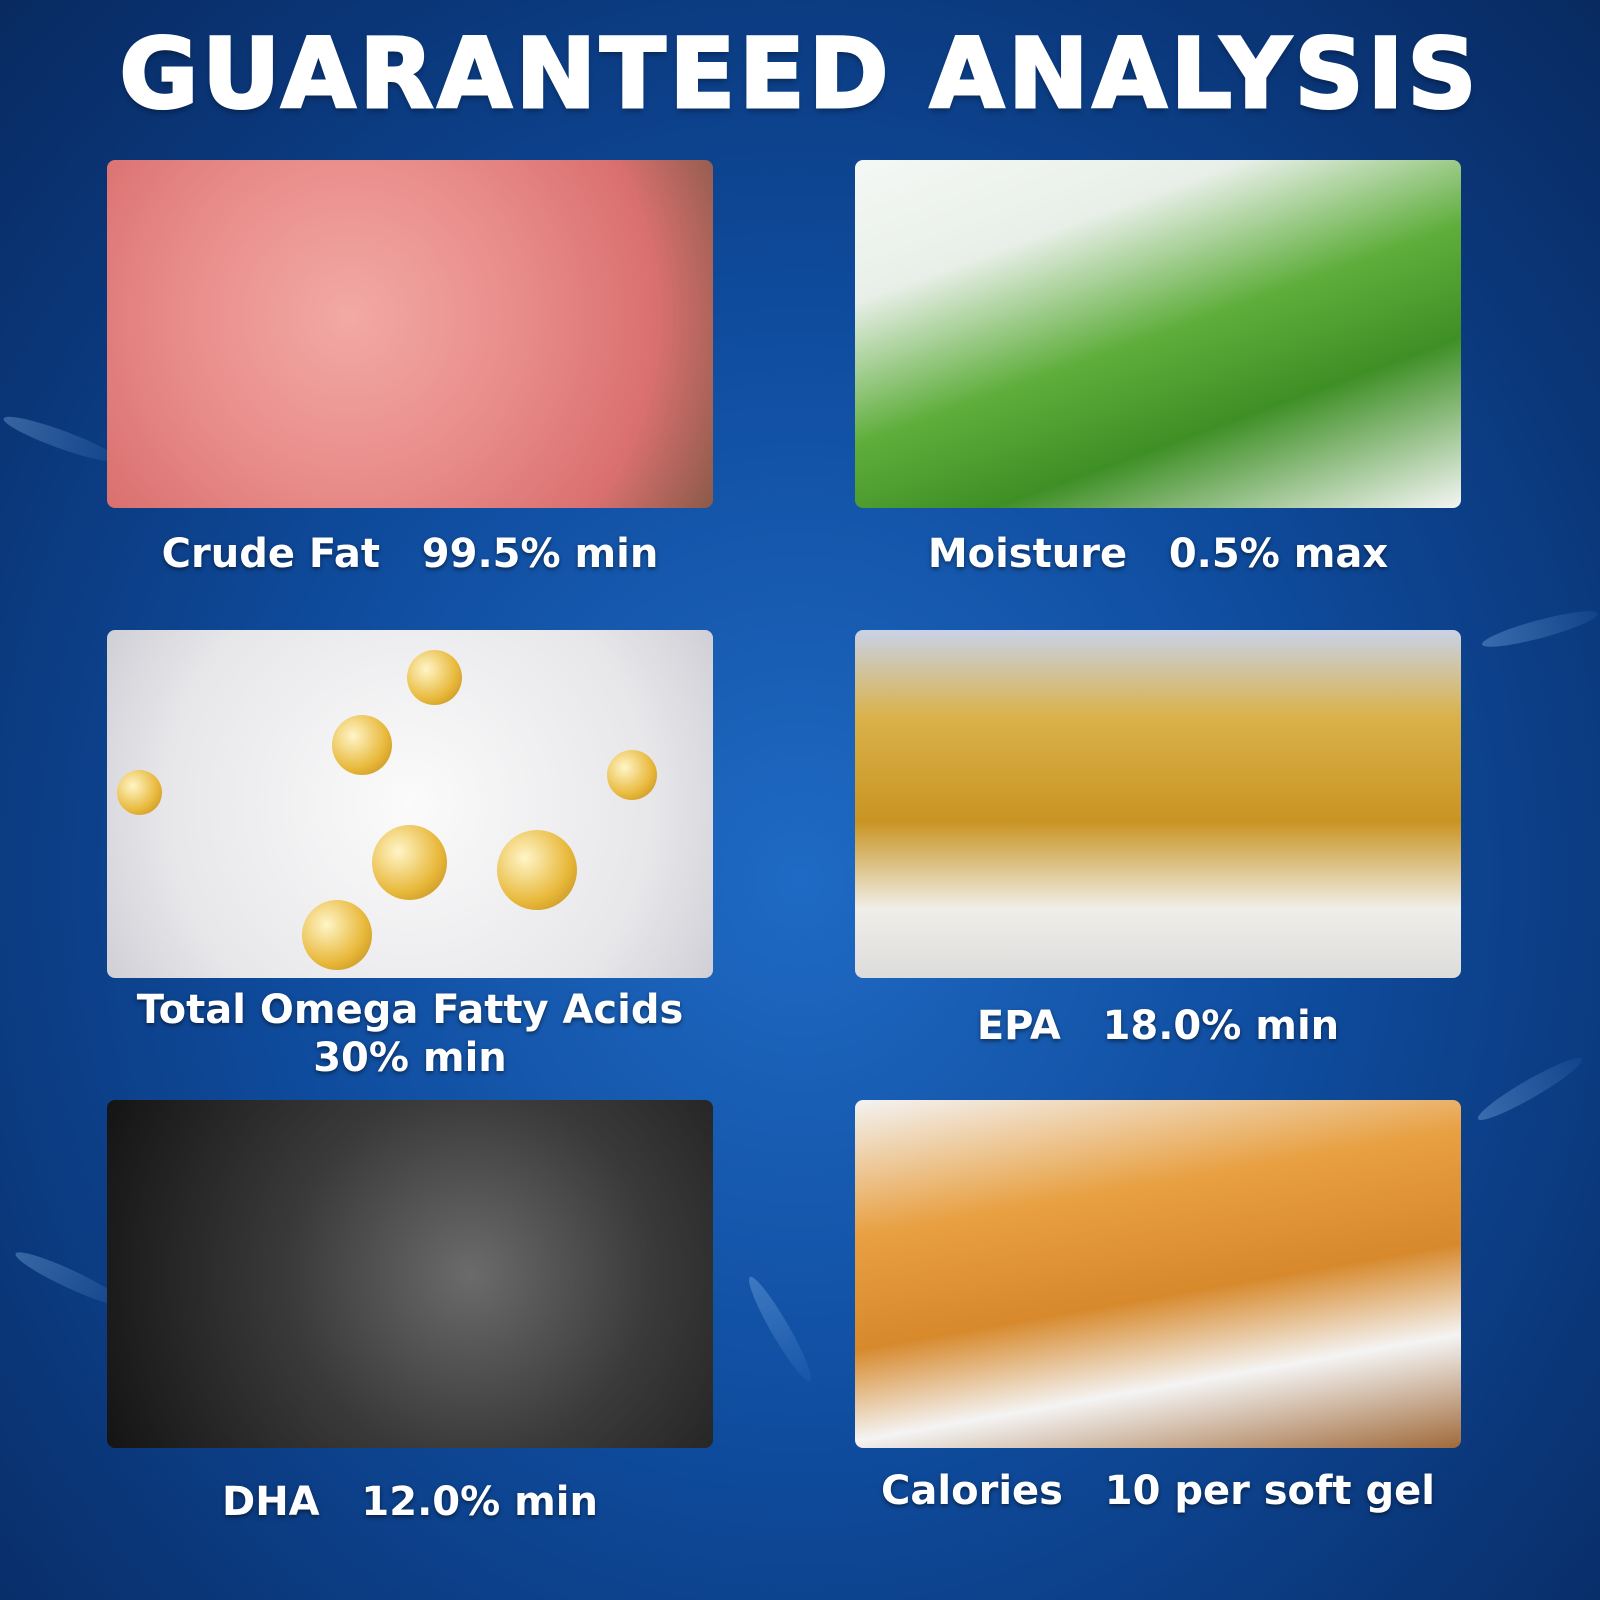  Describe the element at coordinates (410, 1274) in the screenshot. I see `fish-on-ice-image` at that location.